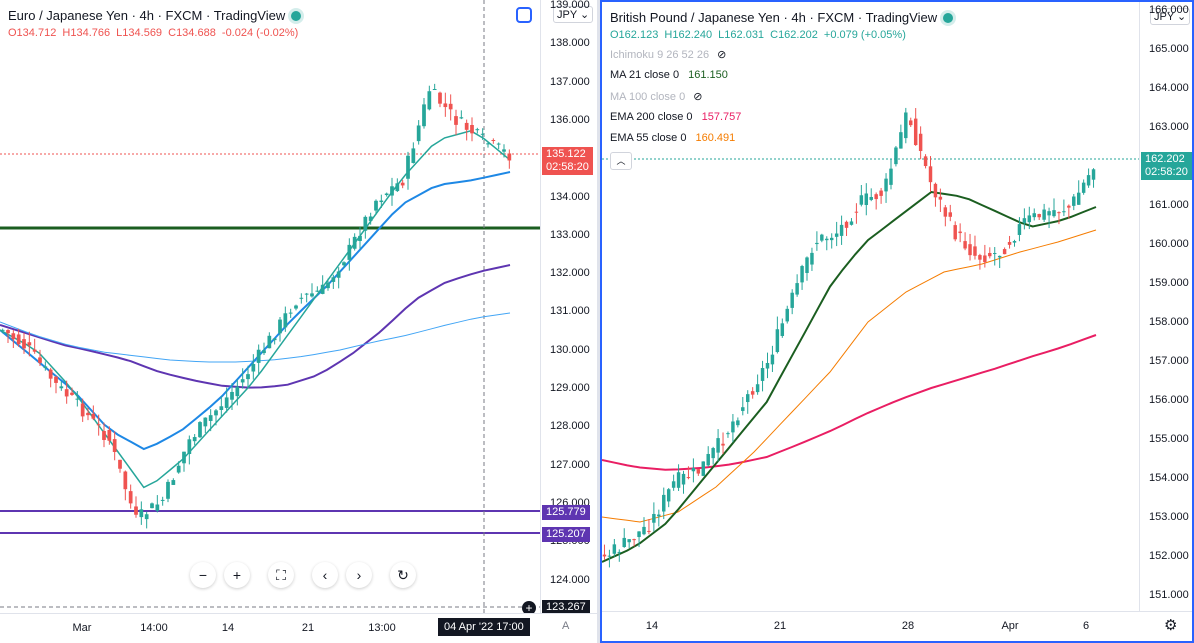 The width and height of the screenshot is (1194, 643). I want to click on eurjpy-price-tick: 129.000, so click(570, 388).